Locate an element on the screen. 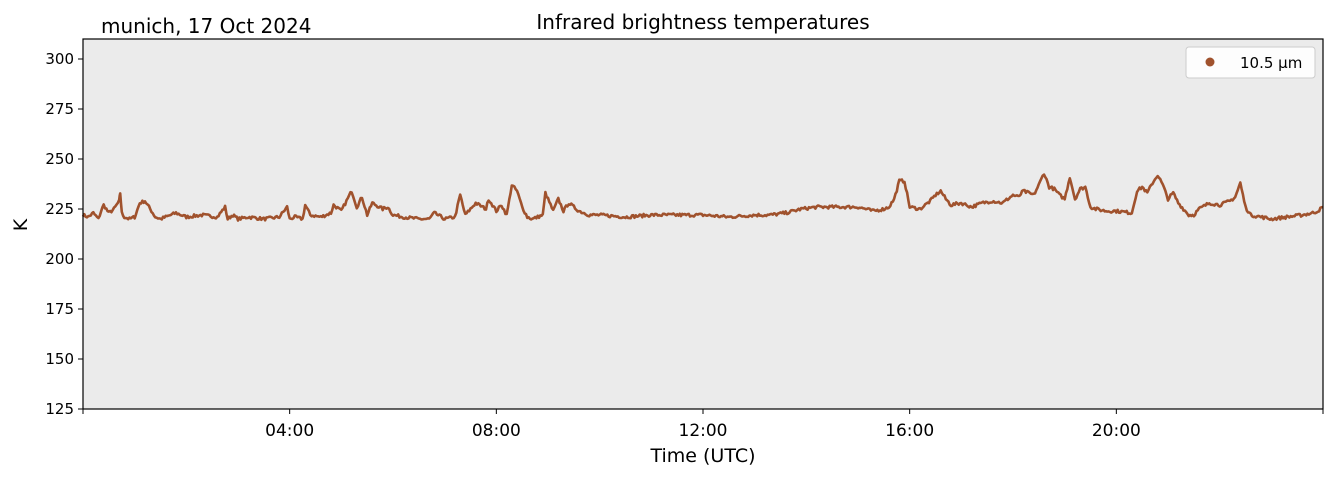 Image resolution: width=1335 pixels, height=478 pixels. x-tick-label: 12:00 is located at coordinates (703, 431).